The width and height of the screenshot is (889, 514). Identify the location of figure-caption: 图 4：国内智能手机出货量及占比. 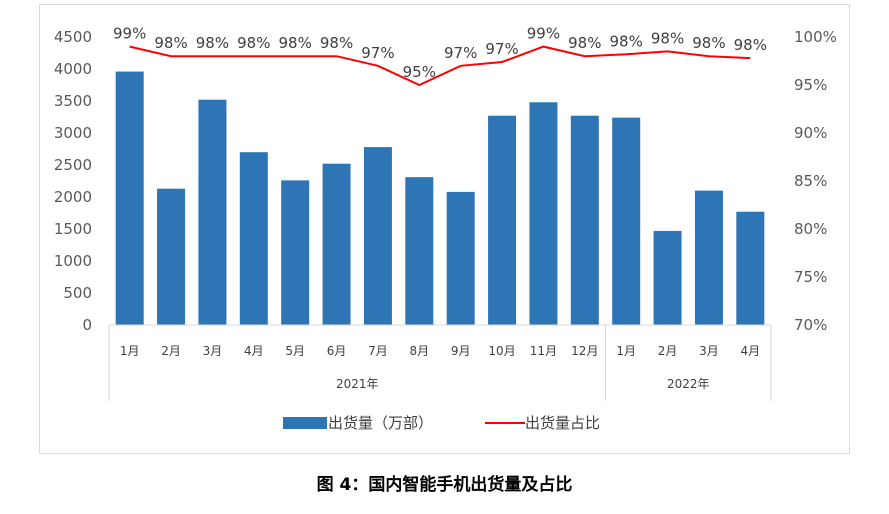
(444, 485).